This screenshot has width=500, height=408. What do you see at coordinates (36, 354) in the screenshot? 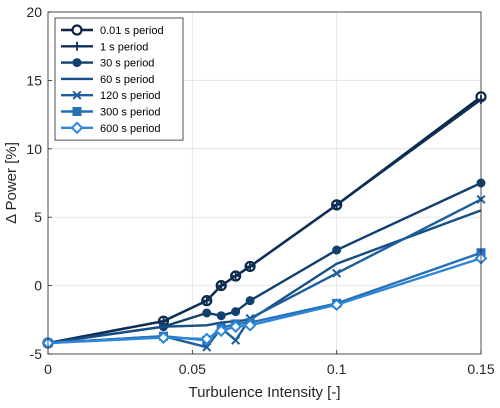
I see `y-tick-label: -5` at bounding box center [36, 354].